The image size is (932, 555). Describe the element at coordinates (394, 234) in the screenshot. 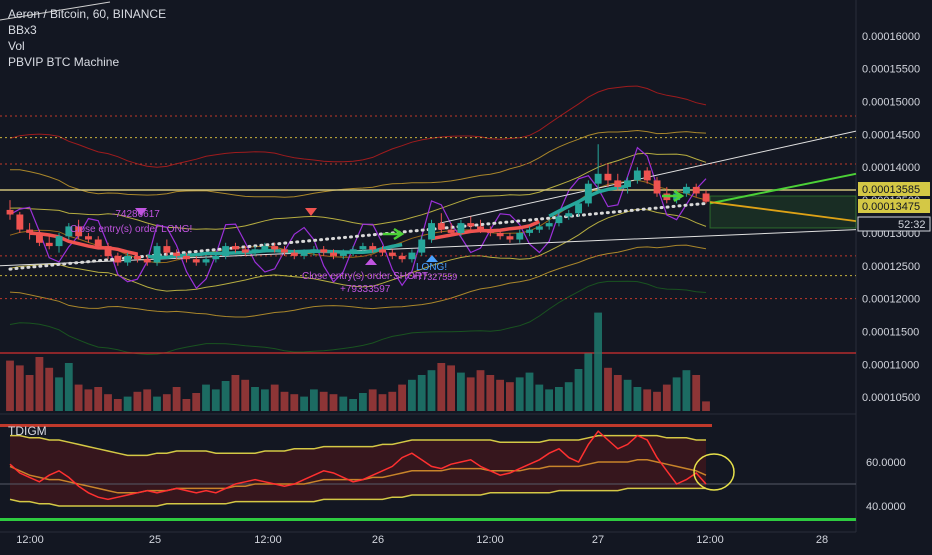

I see `green-arrow-icon` at that location.